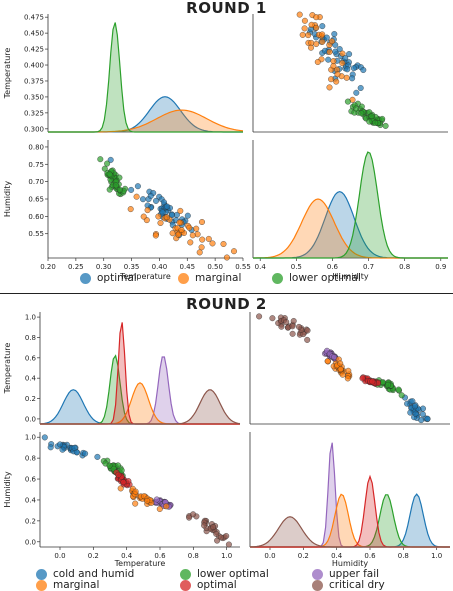 Image resolution: width=453 pixels, height=591 pixels. I want to click on r1-hum-kde-xtick-label: 0.8, so click(404, 267).